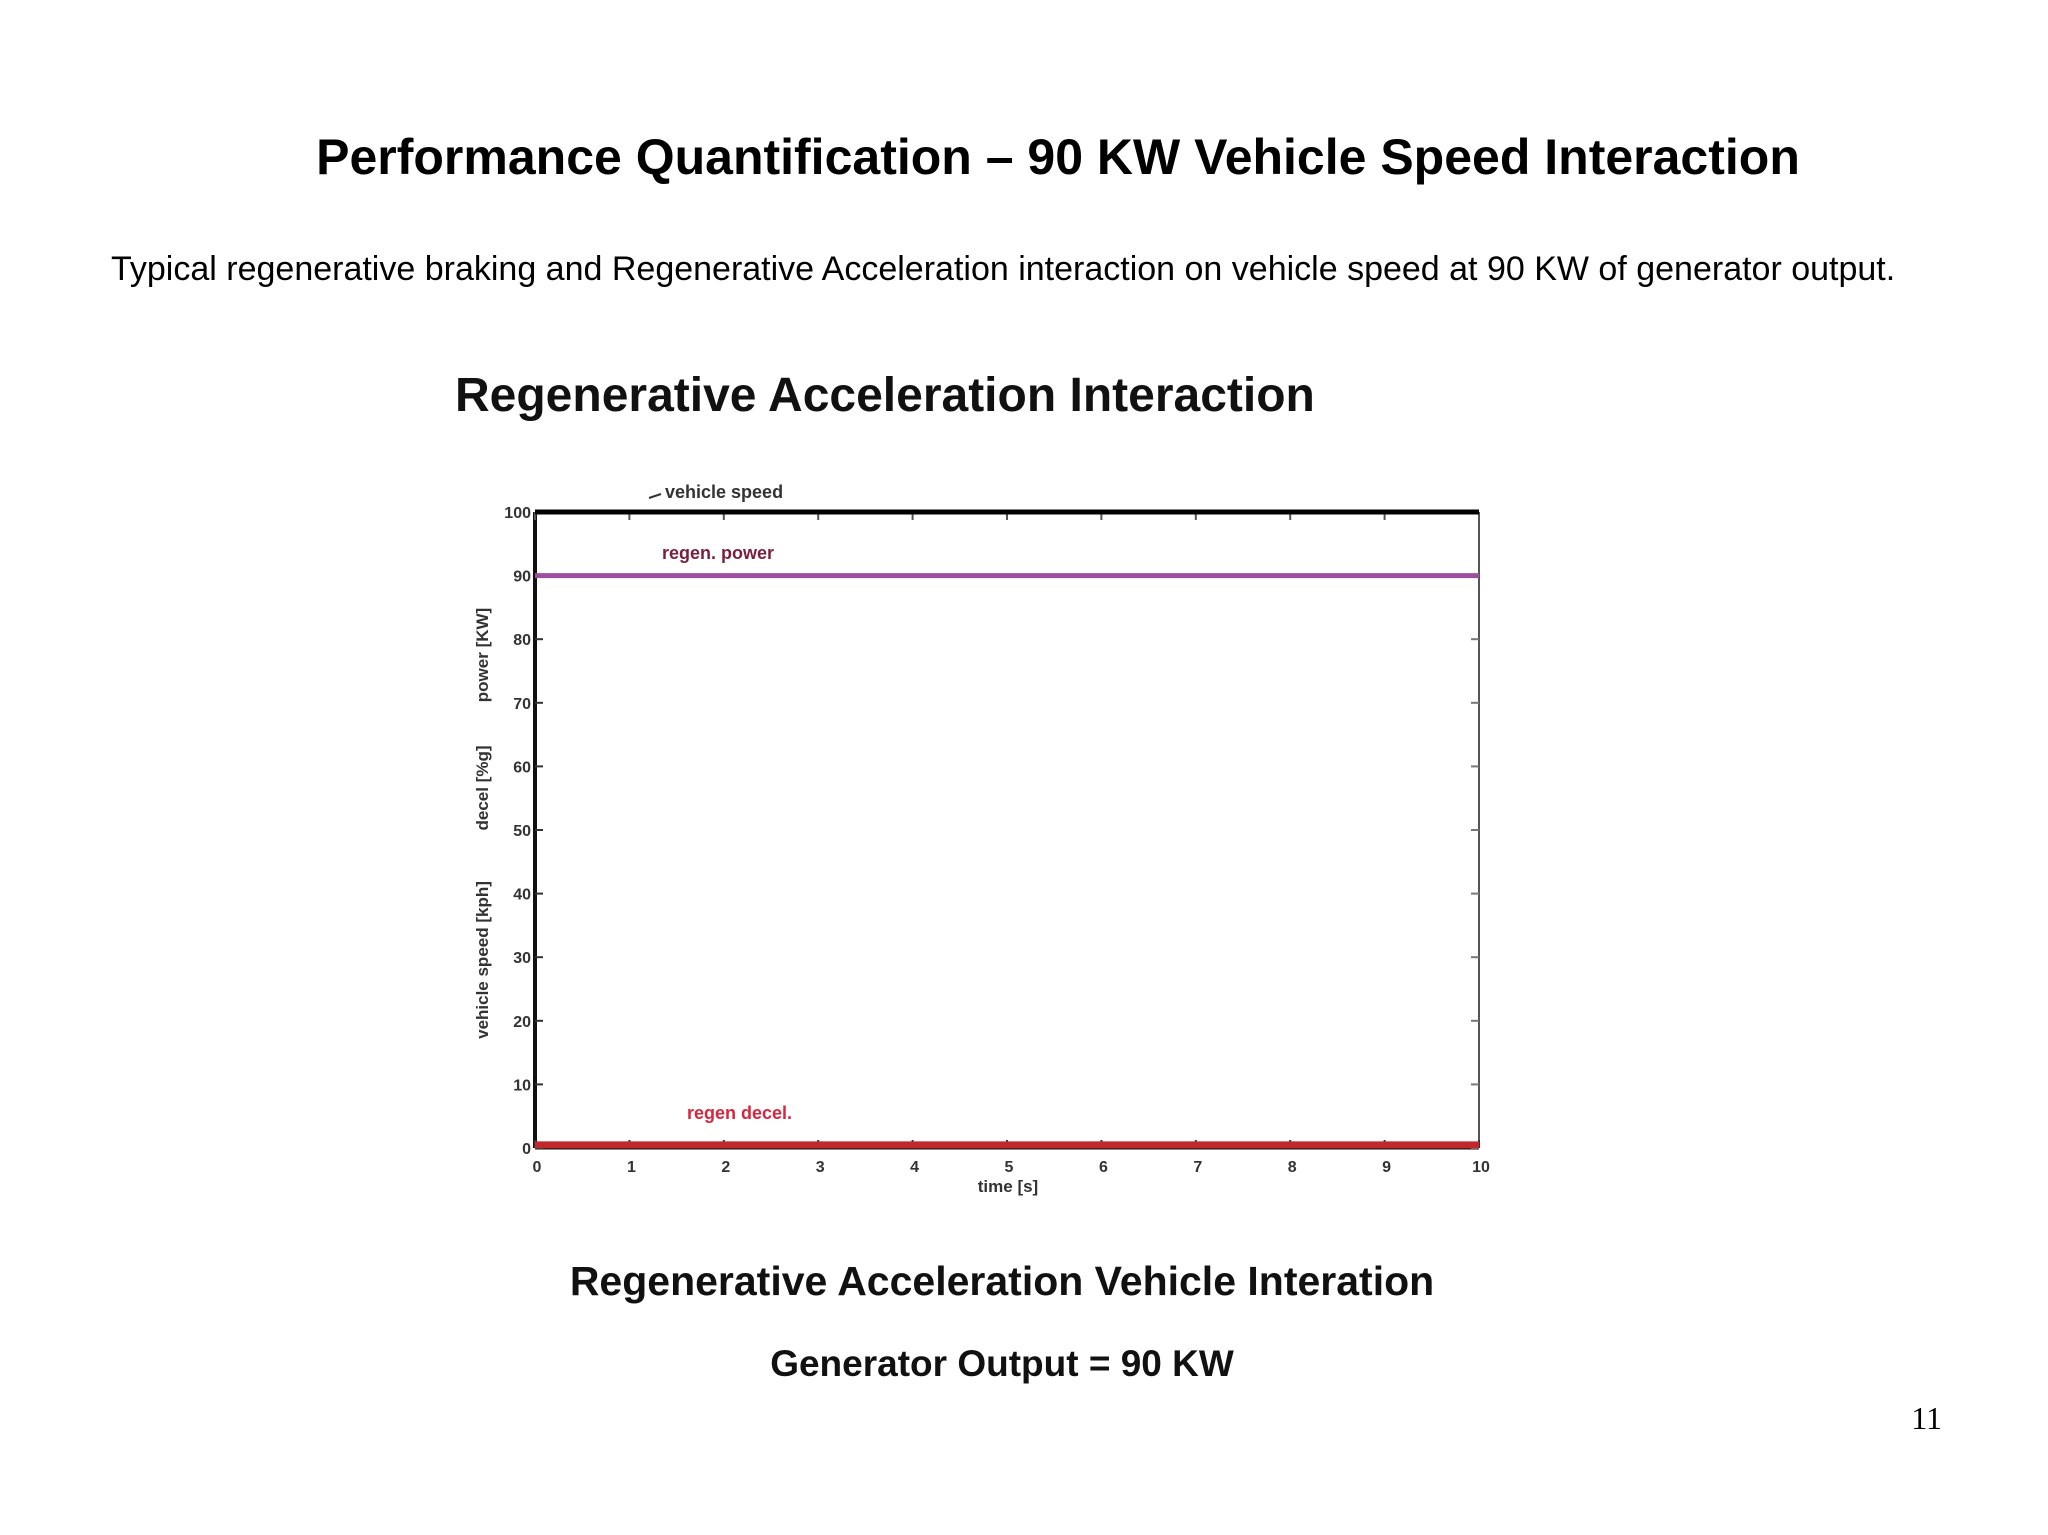 The height and width of the screenshot is (1535, 2048). Describe the element at coordinates (1009, 1167) in the screenshot. I see `x-tick-label: 5` at that location.